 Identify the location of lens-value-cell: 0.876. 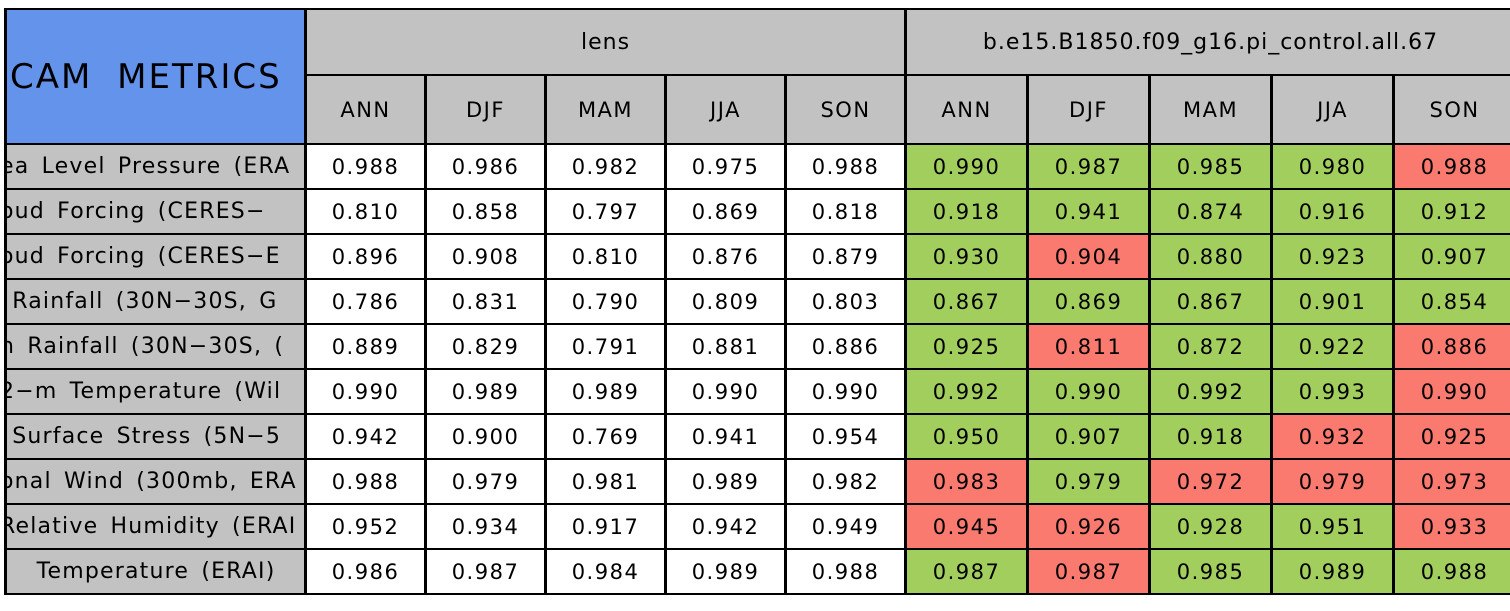
(725, 256).